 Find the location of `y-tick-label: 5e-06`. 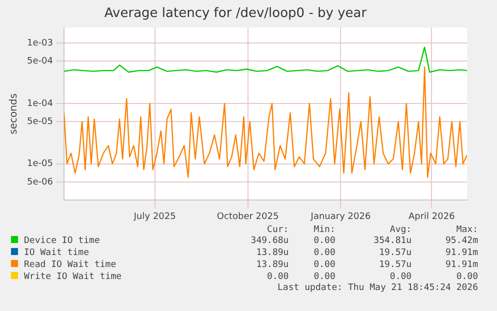

y-tick-label: 5e-06 is located at coordinates (40, 182).